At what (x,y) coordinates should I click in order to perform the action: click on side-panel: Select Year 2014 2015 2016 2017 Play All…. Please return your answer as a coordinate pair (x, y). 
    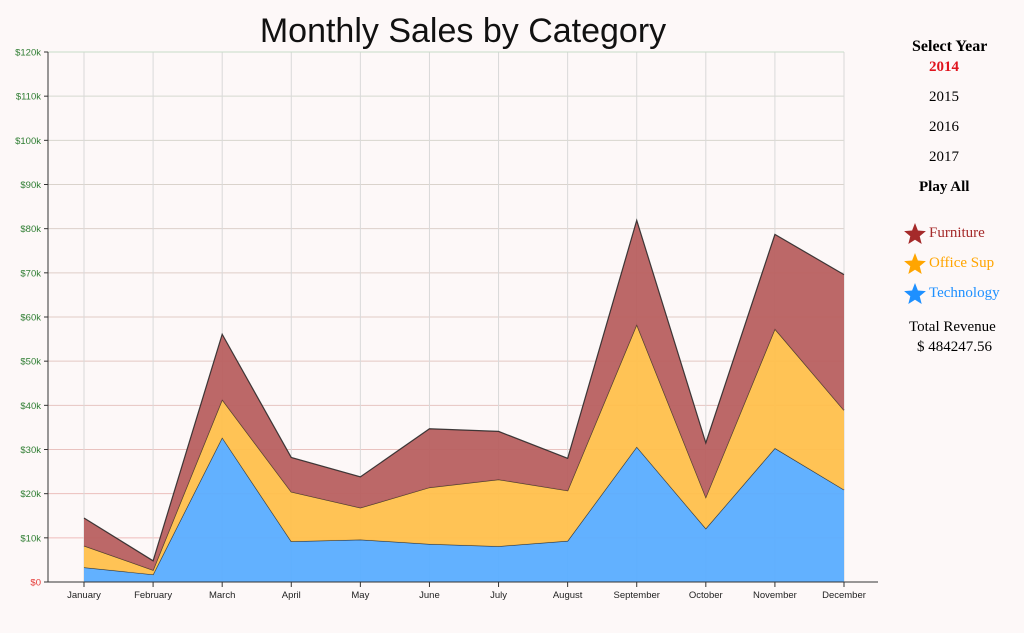
    Looking at the image, I should click on (959, 316).